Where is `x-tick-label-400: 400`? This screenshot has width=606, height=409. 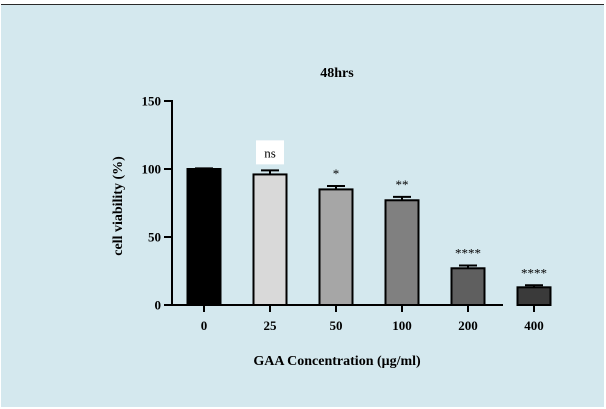 x-tick-label-400: 400 is located at coordinates (534, 325).